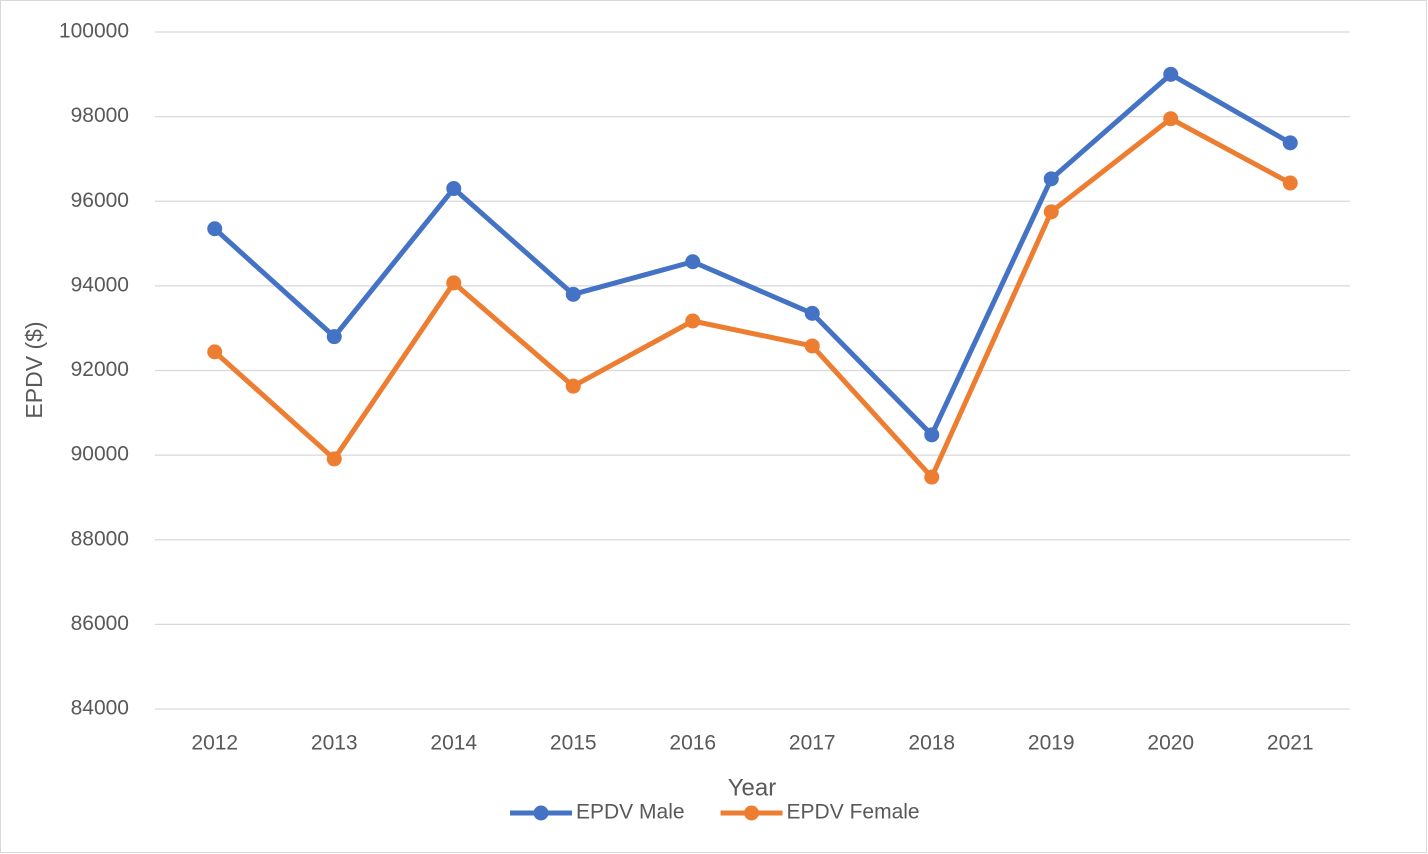  I want to click on x-tick-label: 2018, so click(931, 743).